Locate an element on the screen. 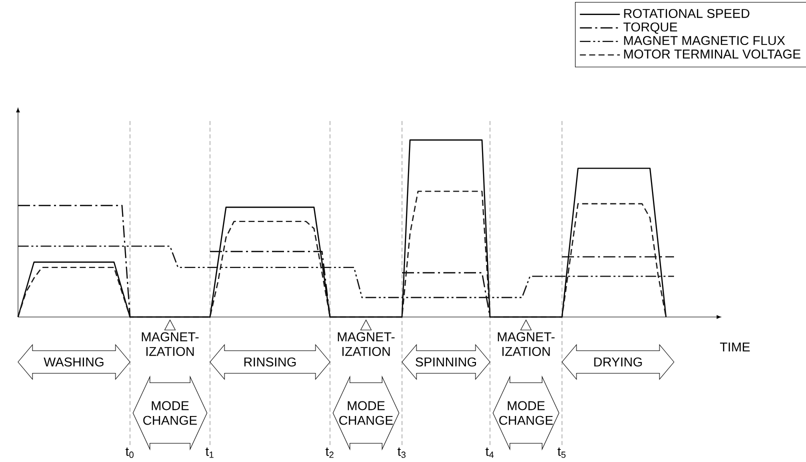 The width and height of the screenshot is (806, 462). text: WASHING is located at coordinates (74, 362).